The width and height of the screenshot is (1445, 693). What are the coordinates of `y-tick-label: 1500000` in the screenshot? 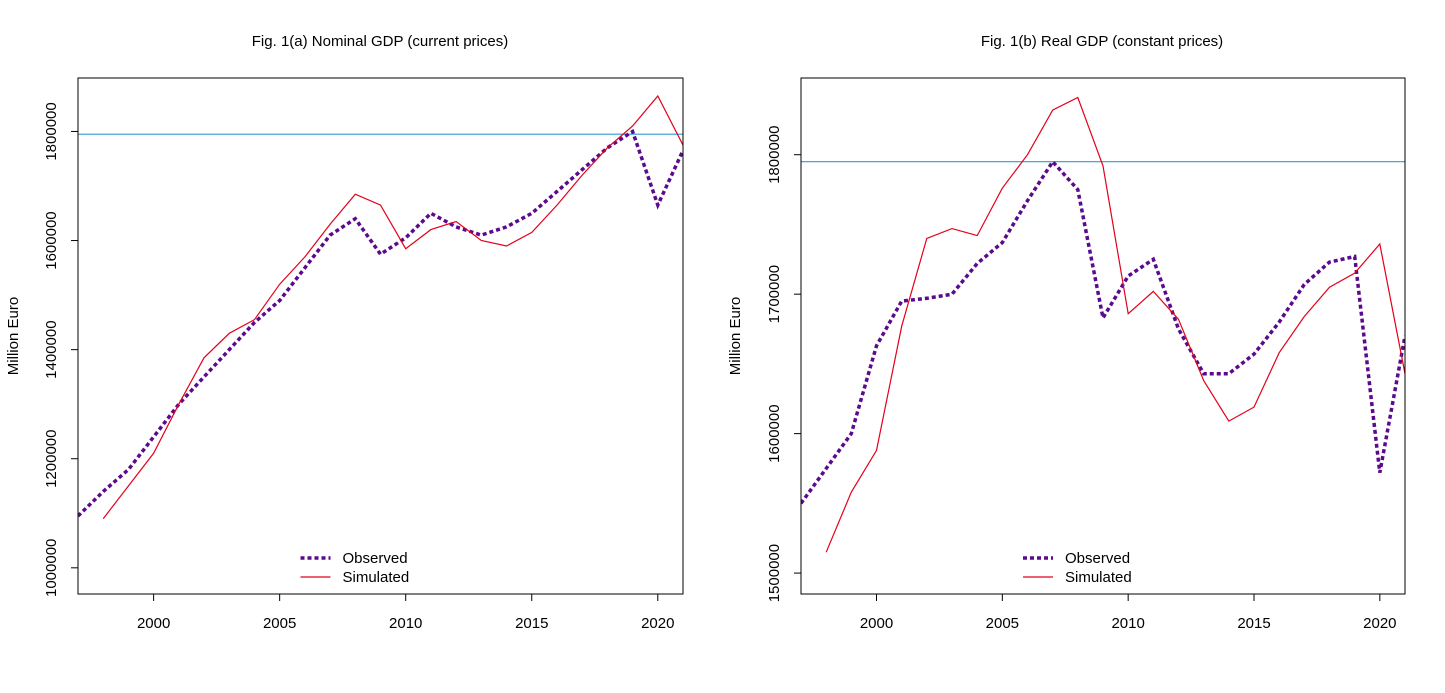 It's located at (774, 573).